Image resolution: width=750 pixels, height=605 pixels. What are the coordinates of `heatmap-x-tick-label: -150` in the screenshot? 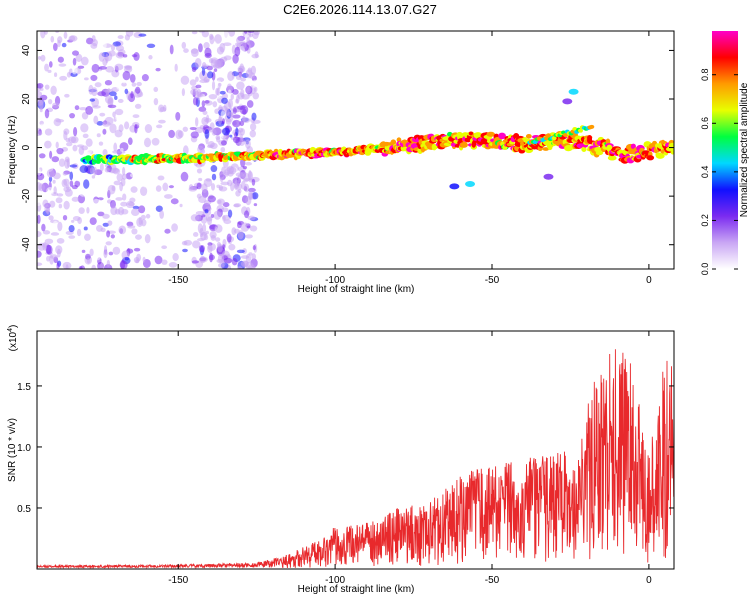 It's located at (178, 280).